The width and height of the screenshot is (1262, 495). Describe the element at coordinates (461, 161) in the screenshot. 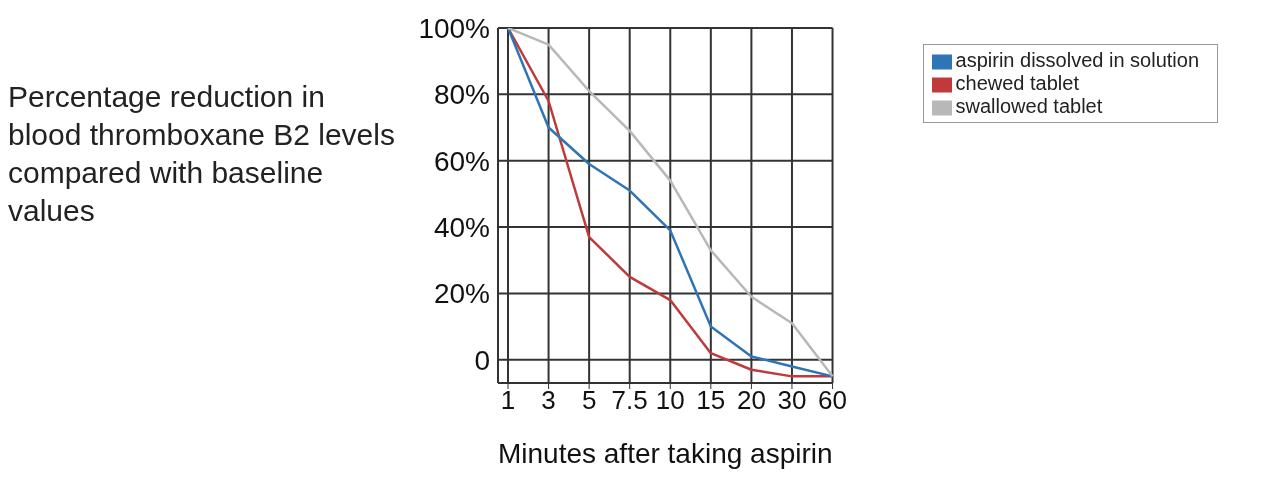

I see `y-tick-label: 60%` at that location.